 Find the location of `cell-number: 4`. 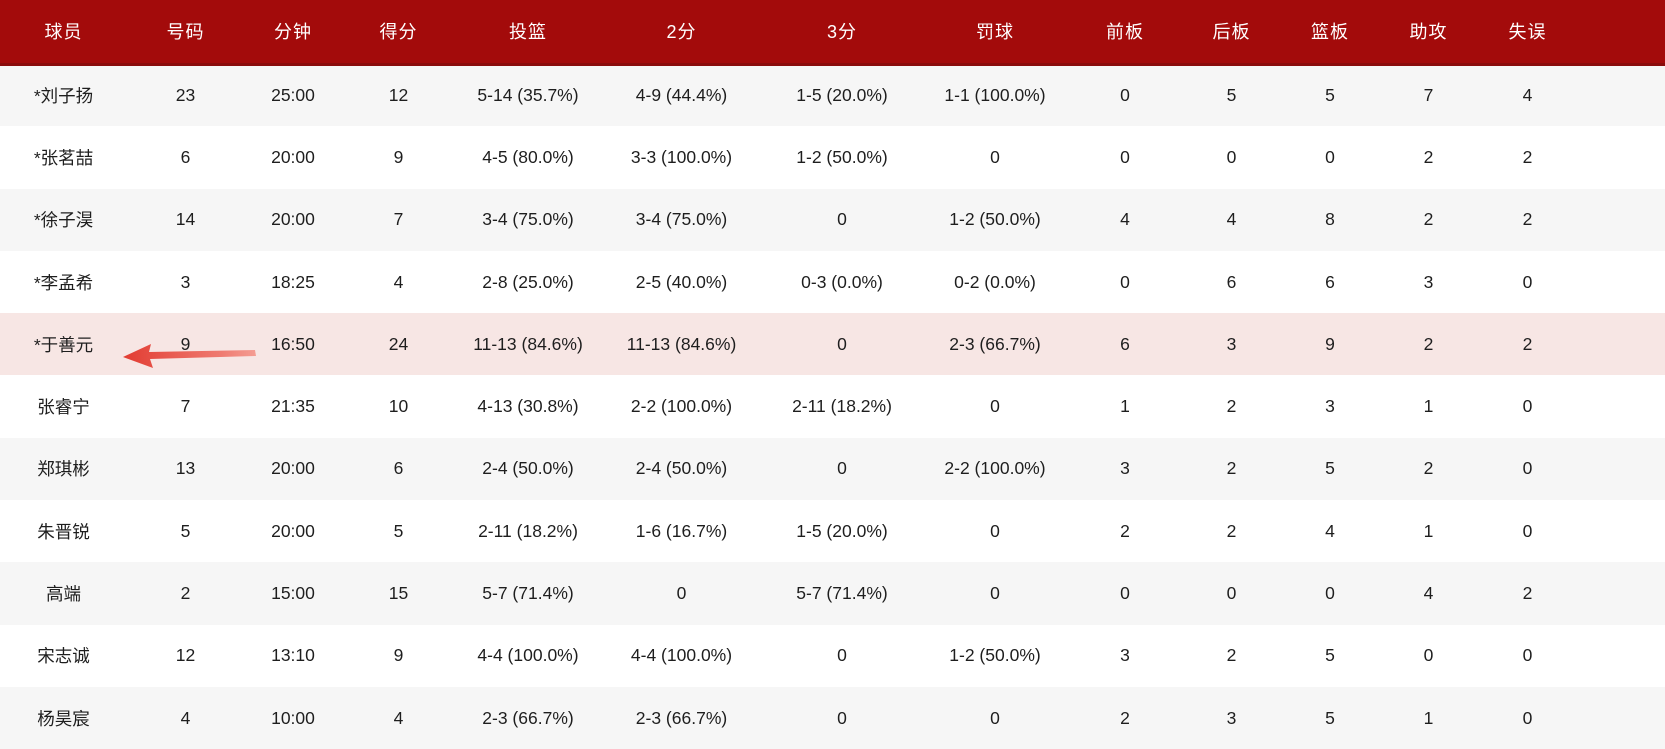

cell-number: 4 is located at coordinates (185, 717).